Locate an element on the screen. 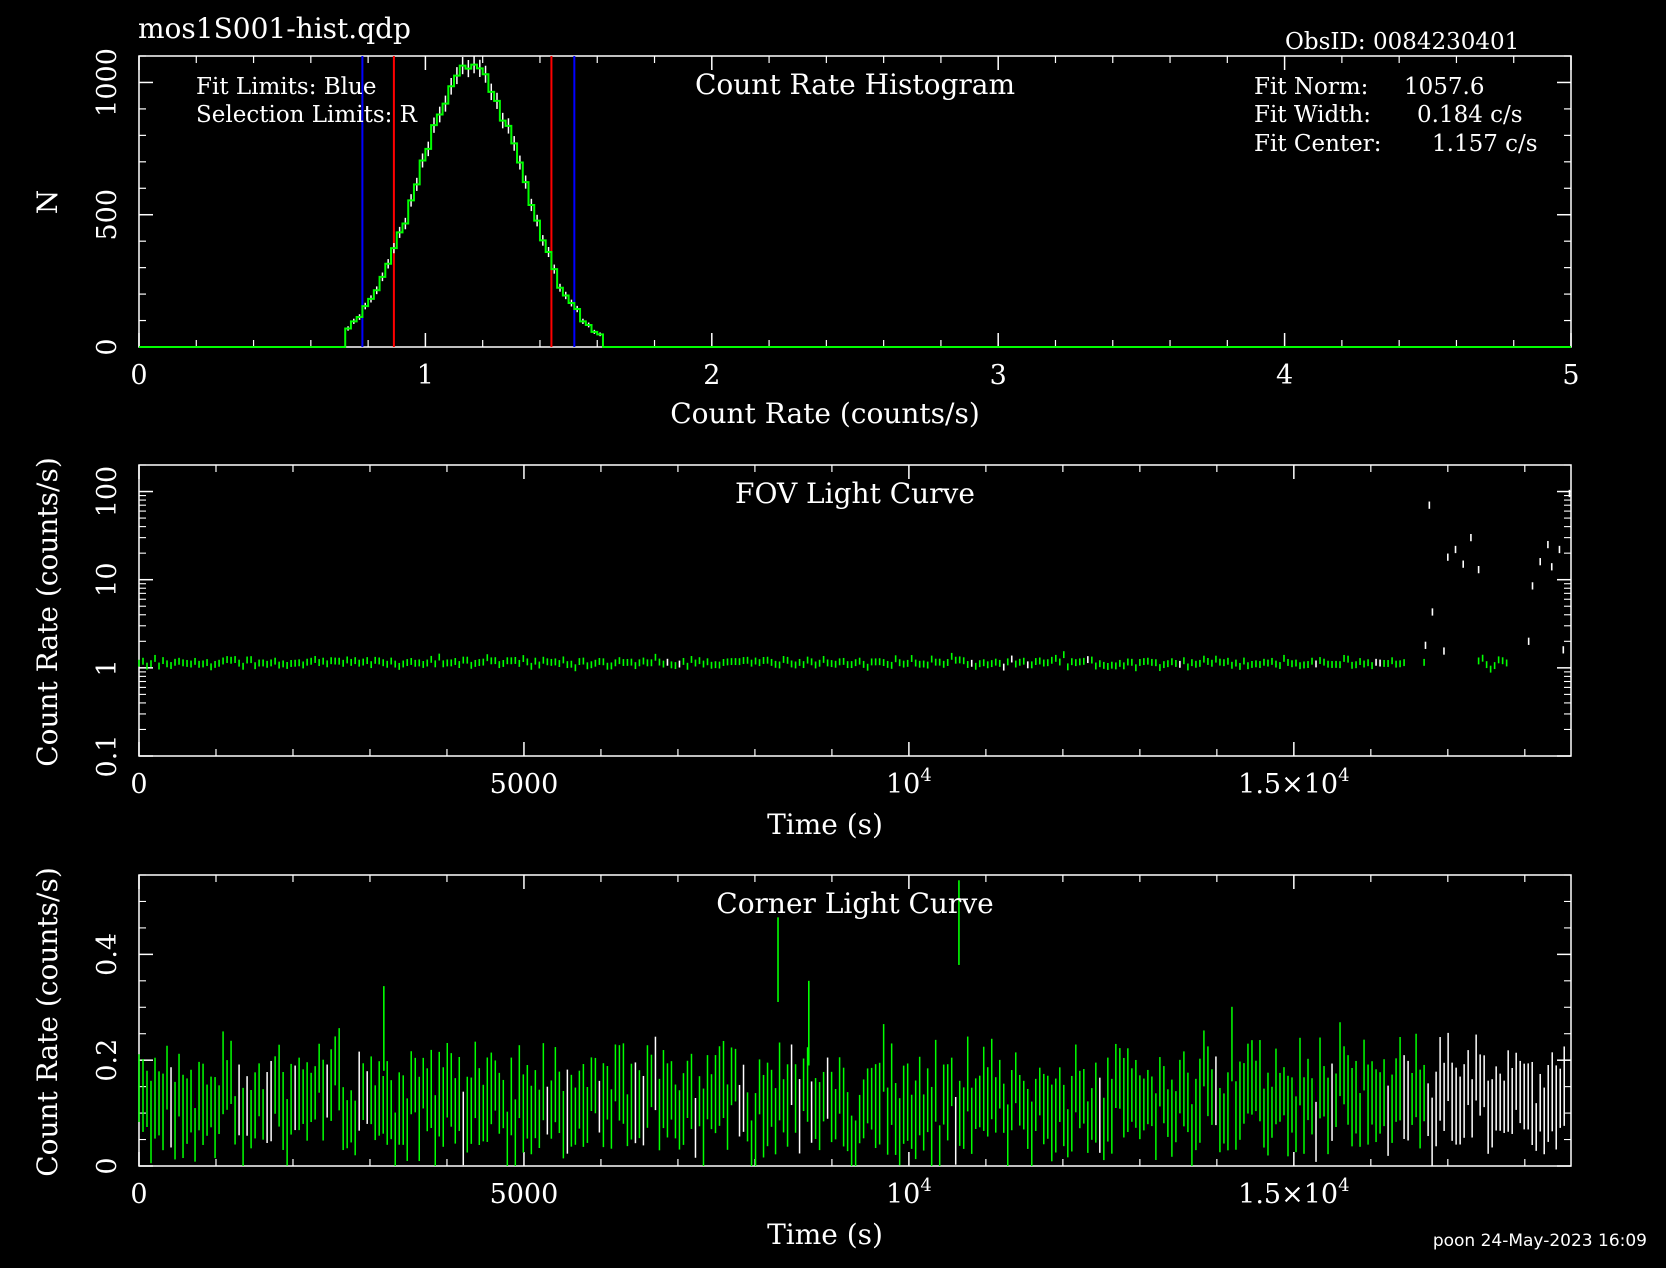 The height and width of the screenshot is (1268, 1666). histogram-y-label: N is located at coordinates (47, 202).